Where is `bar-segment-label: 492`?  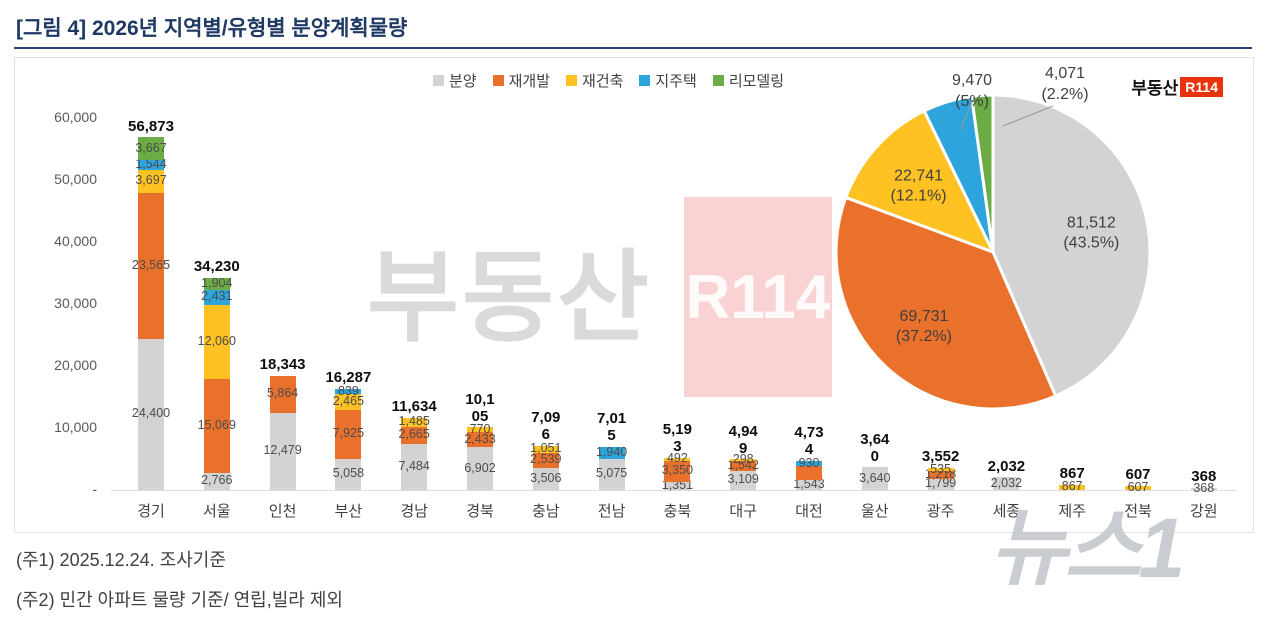 bar-segment-label: 492 is located at coordinates (677, 458).